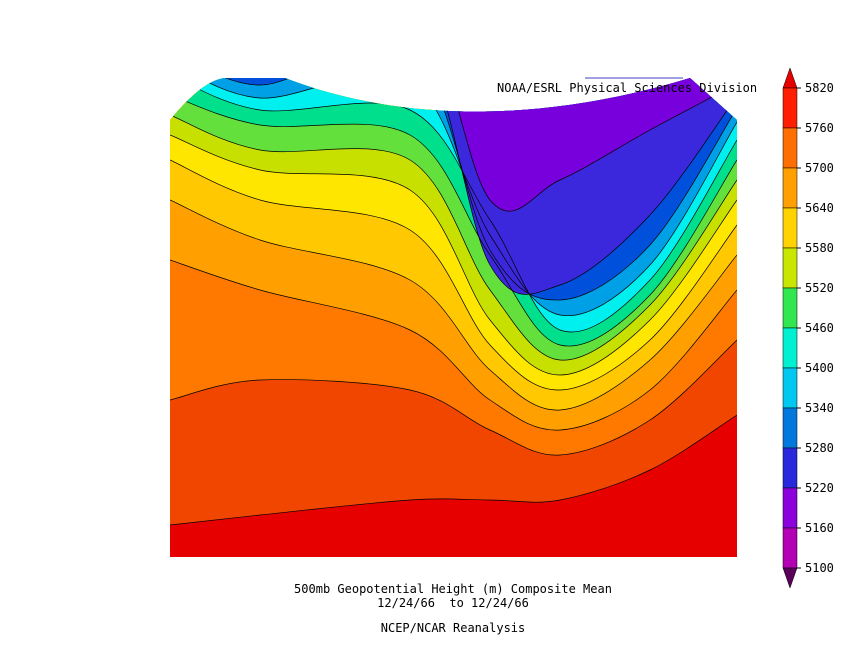 The width and height of the screenshot is (847, 655). Describe the element at coordinates (819, 208) in the screenshot. I see `colorbar-label: 5640` at that location.